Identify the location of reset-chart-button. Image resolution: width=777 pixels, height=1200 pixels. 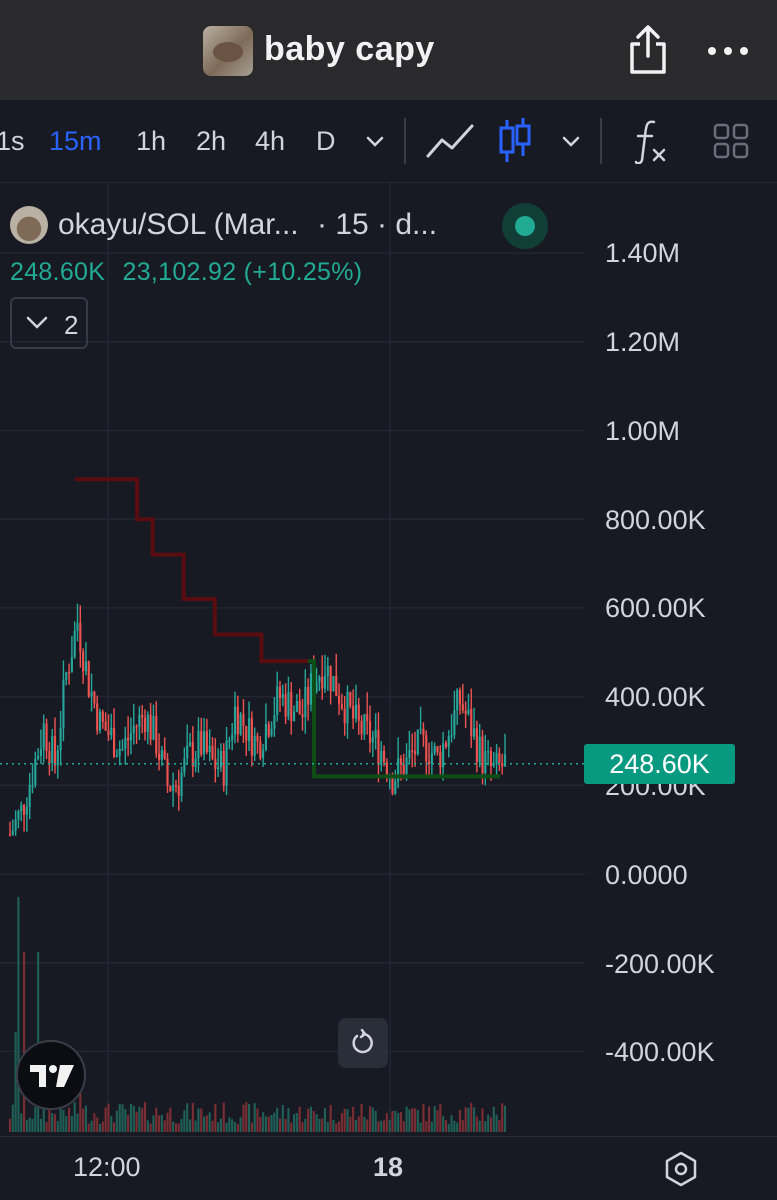
(363, 1043).